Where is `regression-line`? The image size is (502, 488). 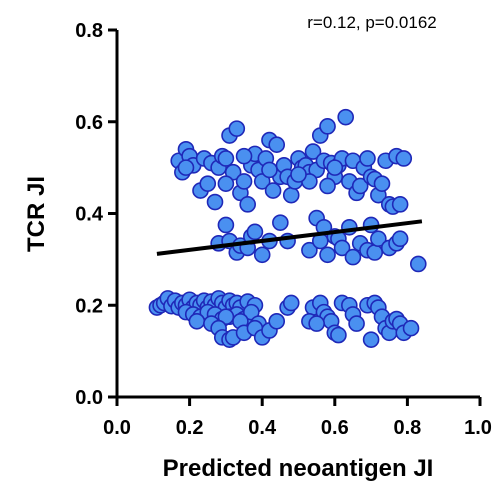 regression-line is located at coordinates (289, 237).